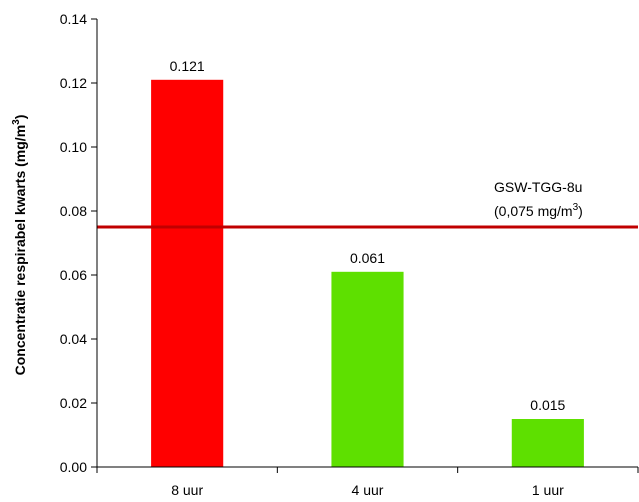 This screenshot has height=502, width=639. I want to click on reference-line-label-2: (0,075 mg/m3), so click(538, 210).